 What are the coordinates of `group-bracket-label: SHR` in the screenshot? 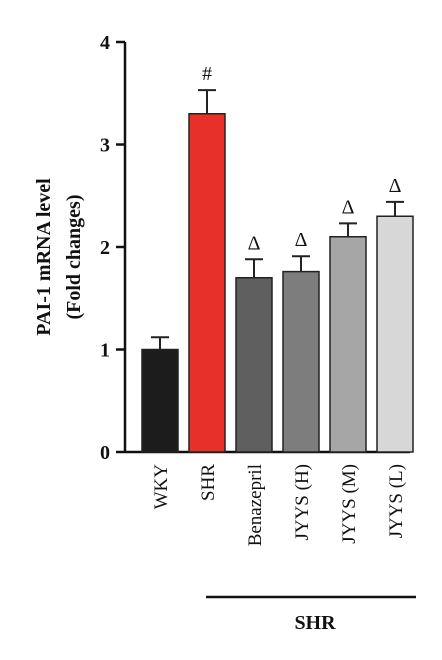 It's located at (315, 623).